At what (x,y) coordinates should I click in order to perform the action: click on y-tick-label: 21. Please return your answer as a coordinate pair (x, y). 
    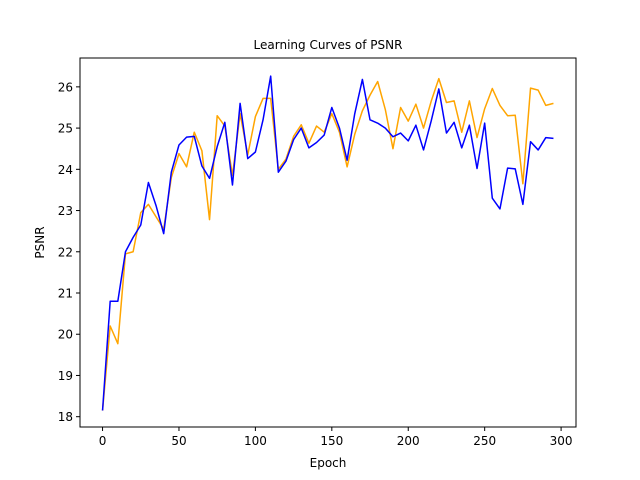
    Looking at the image, I should click on (65, 294).